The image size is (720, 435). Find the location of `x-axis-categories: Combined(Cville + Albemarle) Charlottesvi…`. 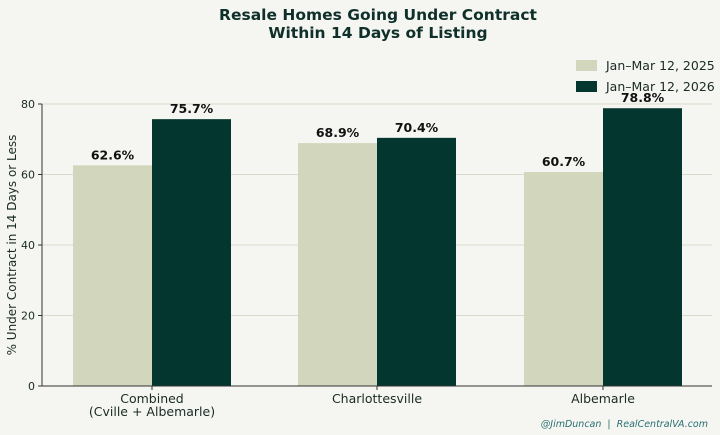

x-axis-categories: Combined(Cville + Albemarle) Charlottesvi… is located at coordinates (362, 402).